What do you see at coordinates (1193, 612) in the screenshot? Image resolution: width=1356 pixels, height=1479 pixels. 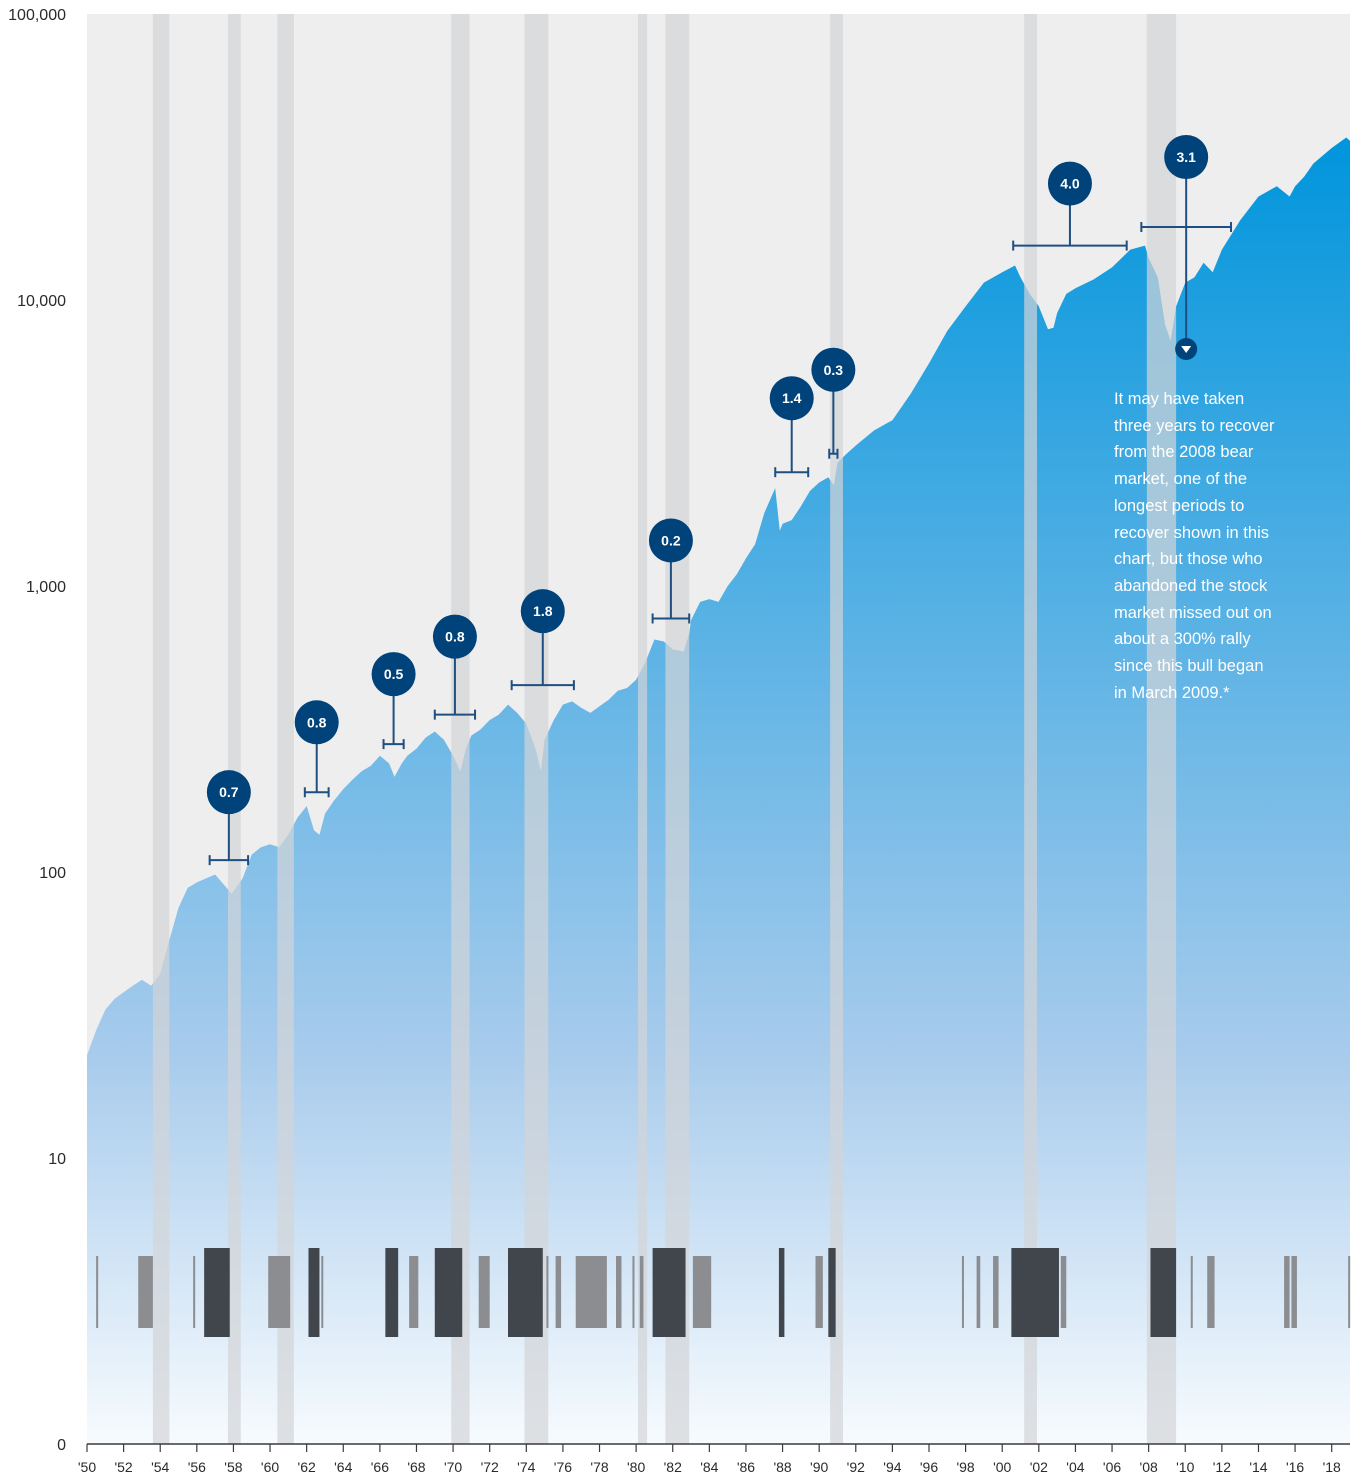 I see `annotation-line: market missed out on` at bounding box center [1193, 612].